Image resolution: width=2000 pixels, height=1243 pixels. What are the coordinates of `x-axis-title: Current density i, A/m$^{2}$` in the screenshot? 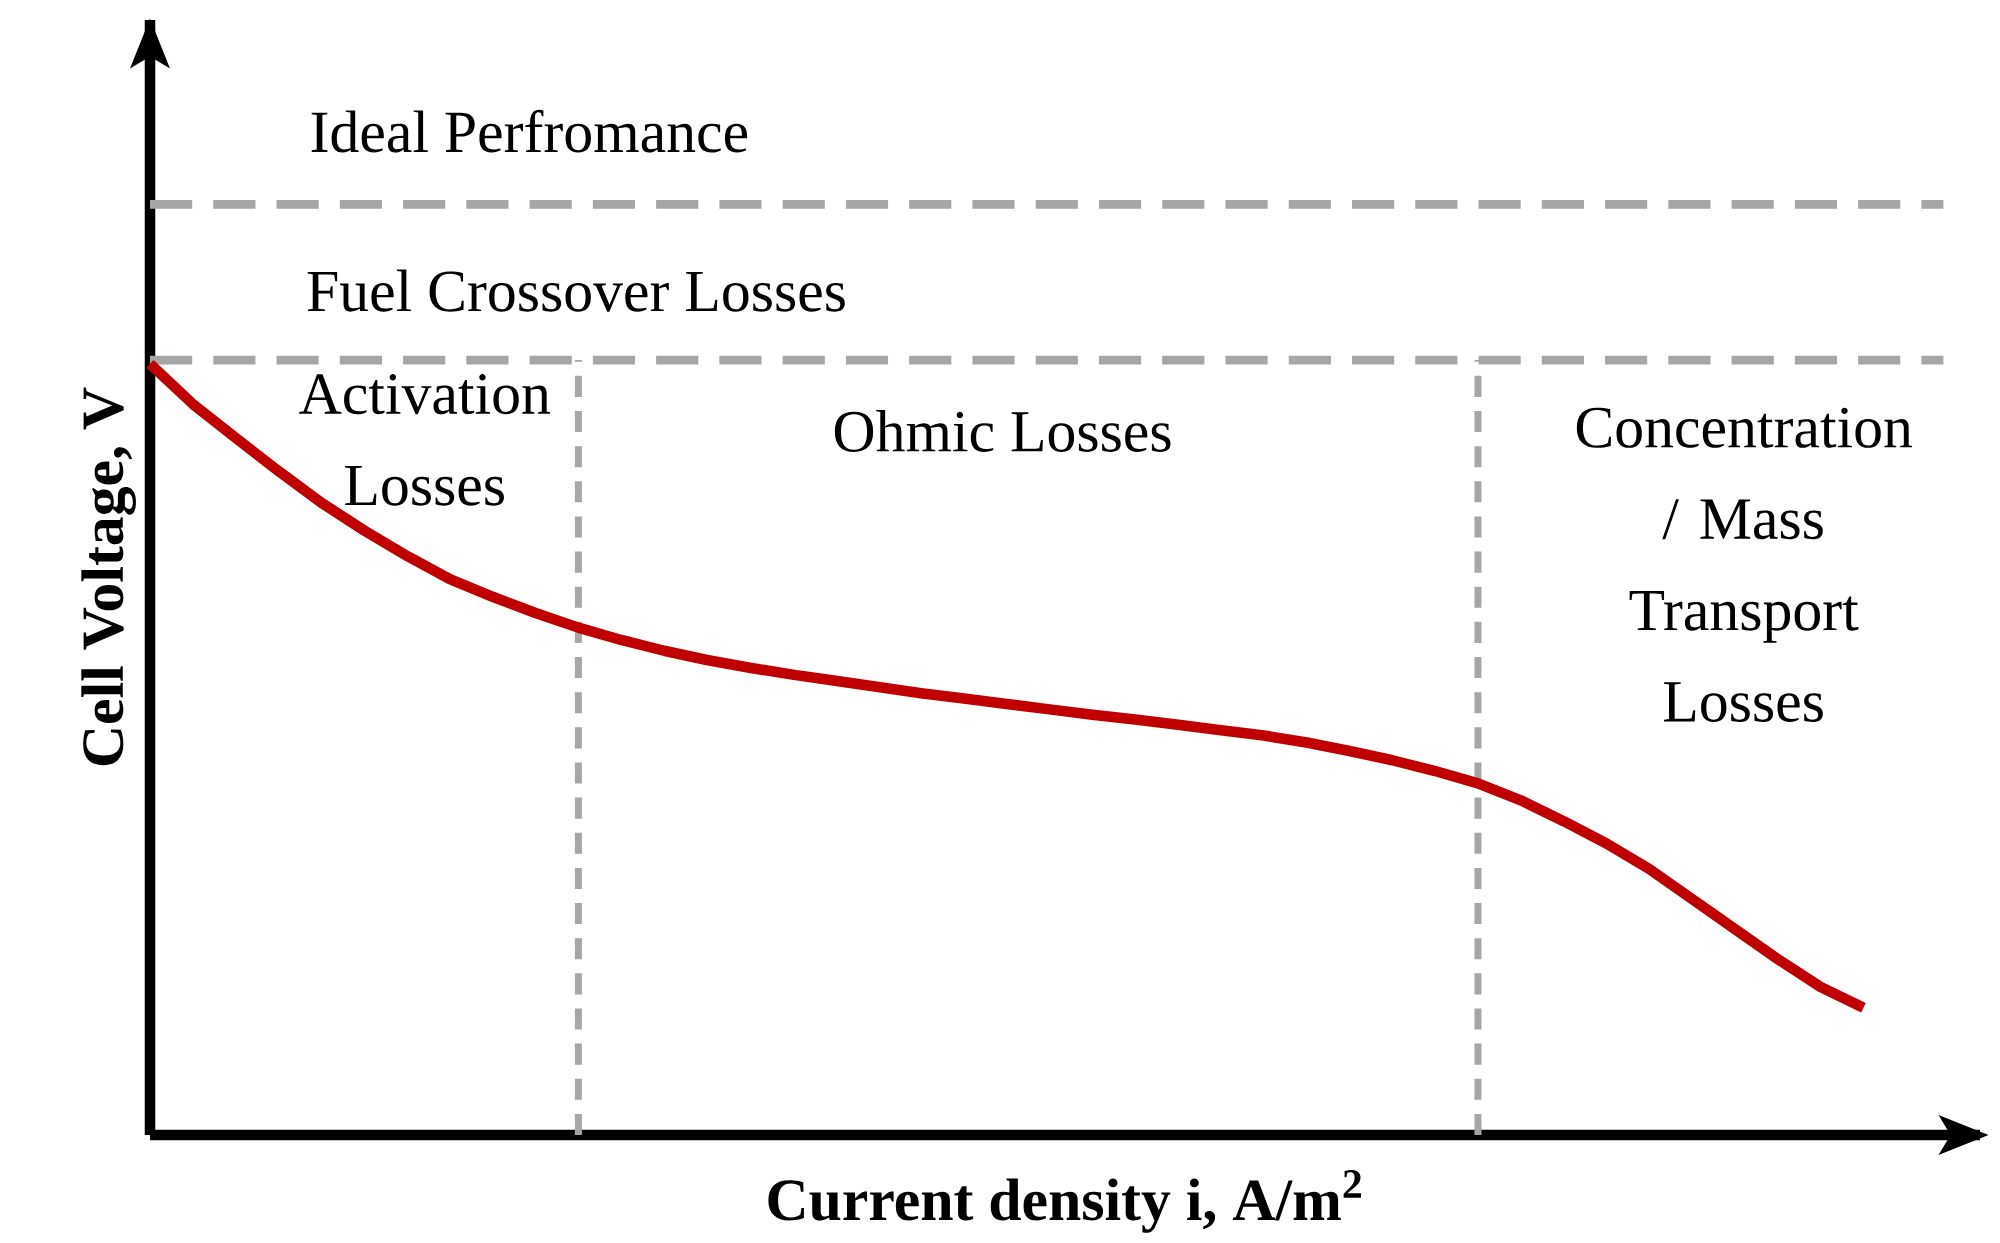 It's located at (1065, 1201).